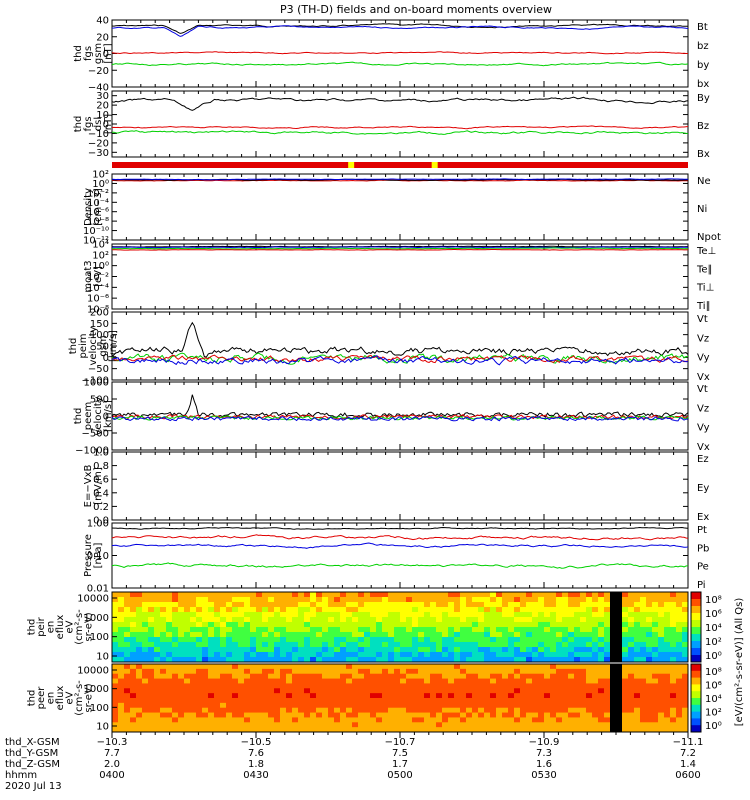  Describe the element at coordinates (96, 383) in the screenshot. I see `y-tick-label: 1000` at that location.